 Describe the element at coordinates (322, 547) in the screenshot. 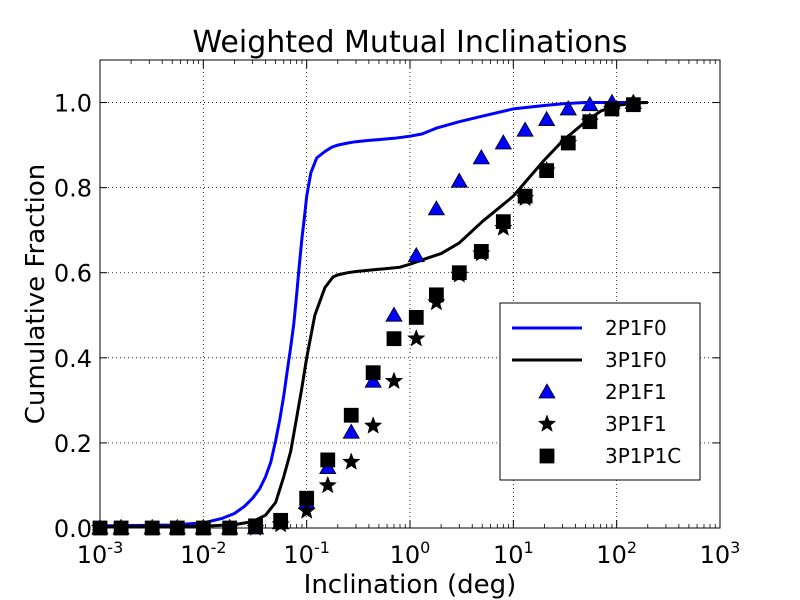

I see `x-tick-exponent: -1` at that location.